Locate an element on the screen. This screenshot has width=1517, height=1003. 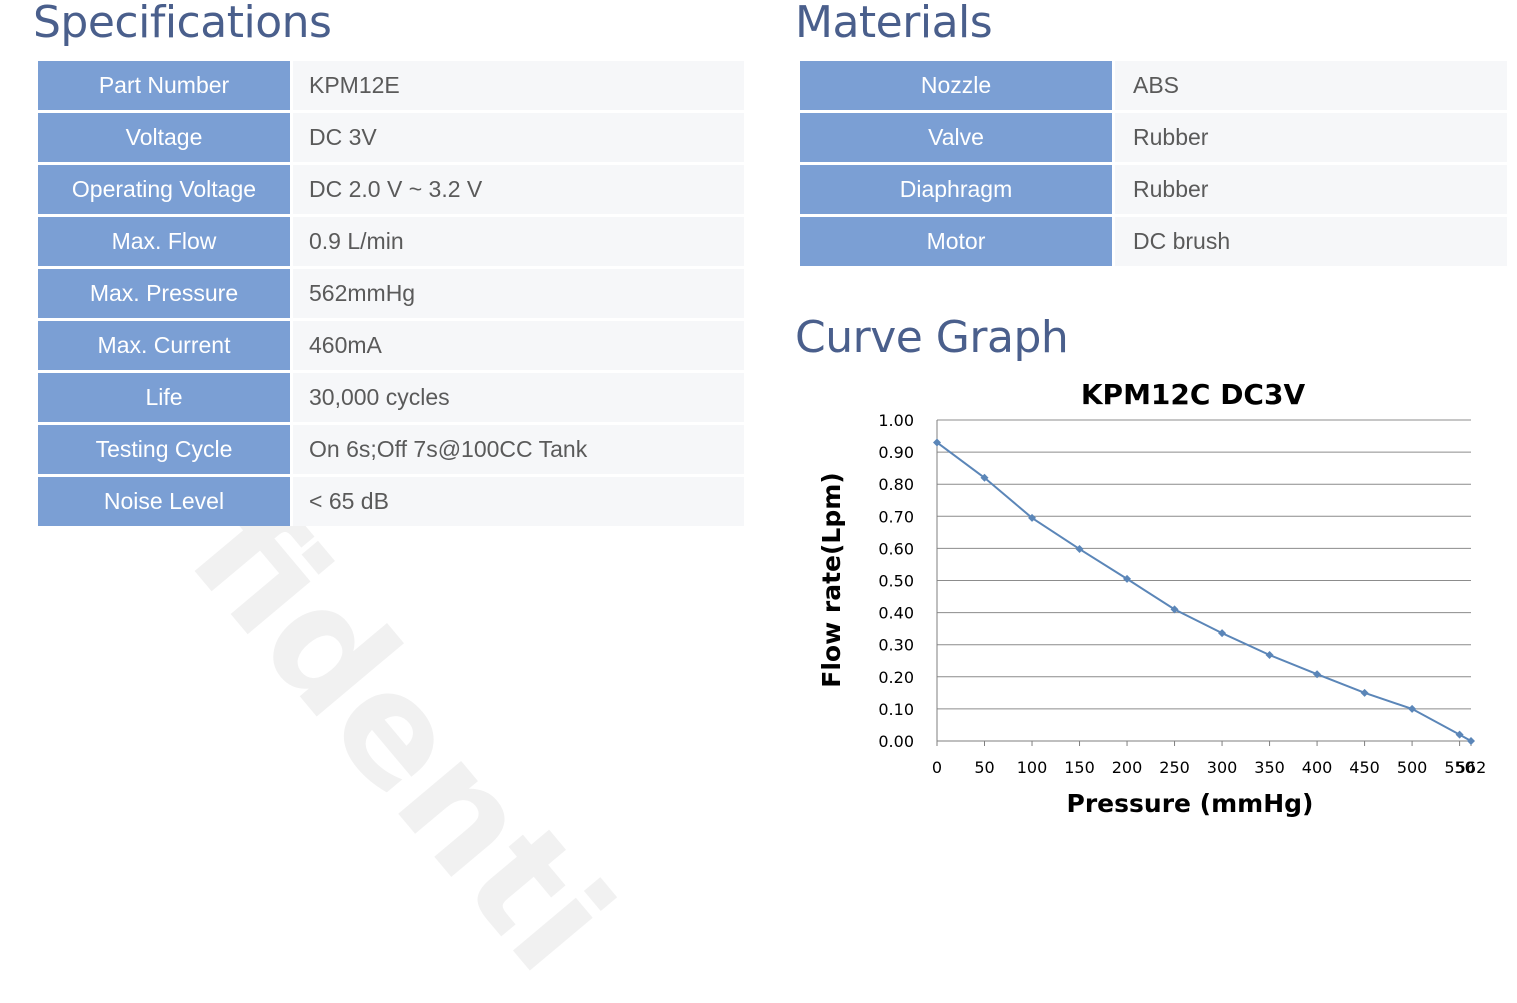
spec-value: 562mmHg is located at coordinates (518, 293).